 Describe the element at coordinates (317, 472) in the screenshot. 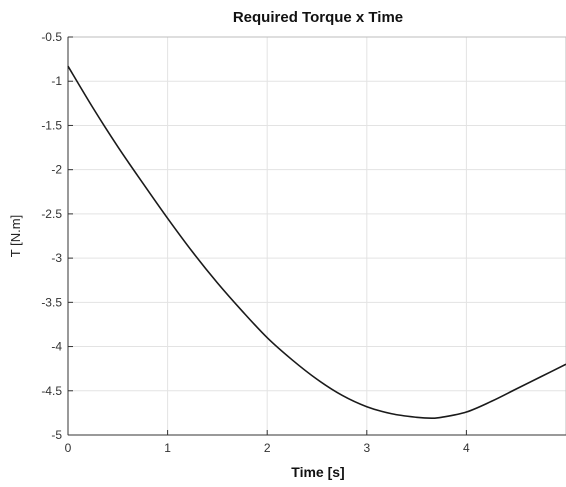

I see `x-axis-label: Time [s]` at that location.